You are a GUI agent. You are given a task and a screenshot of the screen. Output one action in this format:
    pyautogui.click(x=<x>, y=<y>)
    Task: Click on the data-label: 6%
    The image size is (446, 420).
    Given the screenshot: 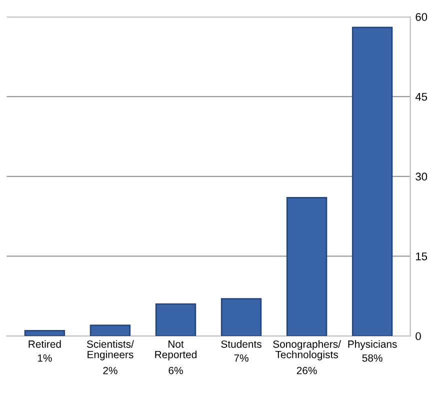 What is the action you would take?
    pyautogui.click(x=175, y=370)
    